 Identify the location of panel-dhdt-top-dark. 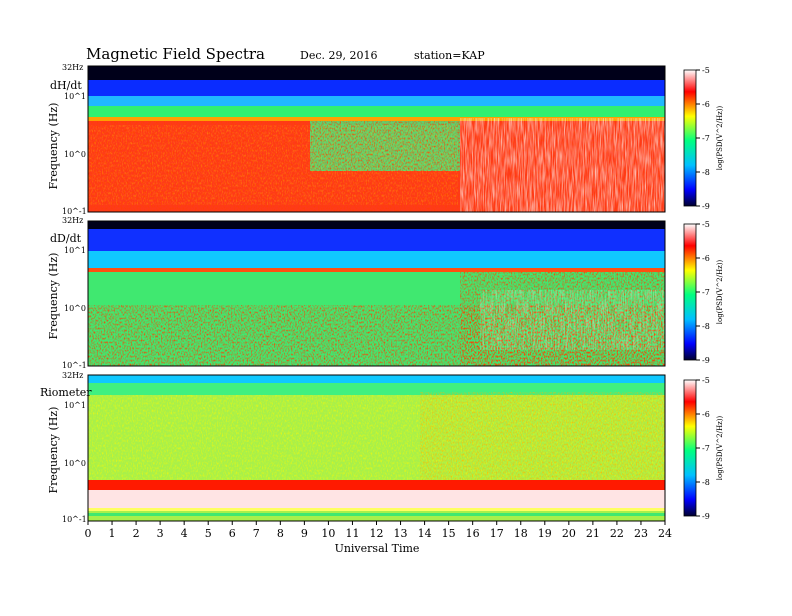
(376, 73).